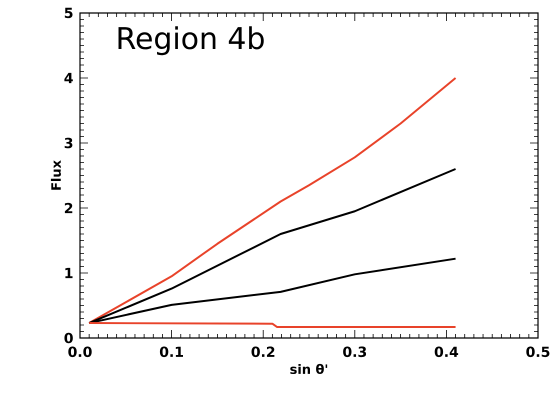  Describe the element at coordinates (69, 273) in the screenshot. I see `y-tick-label: 1` at that location.